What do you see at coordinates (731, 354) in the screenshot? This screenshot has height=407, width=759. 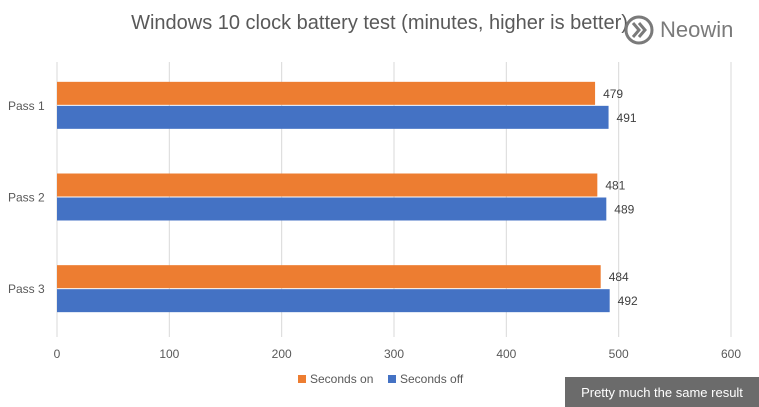 I see `x-tick-label: 600` at bounding box center [731, 354].